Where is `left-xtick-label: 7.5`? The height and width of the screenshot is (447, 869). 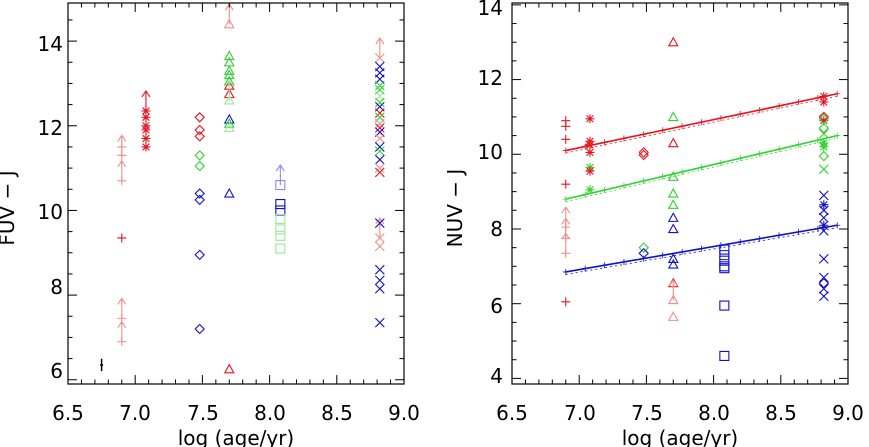
left-xtick-label: 7.5 is located at coordinates (203, 413).